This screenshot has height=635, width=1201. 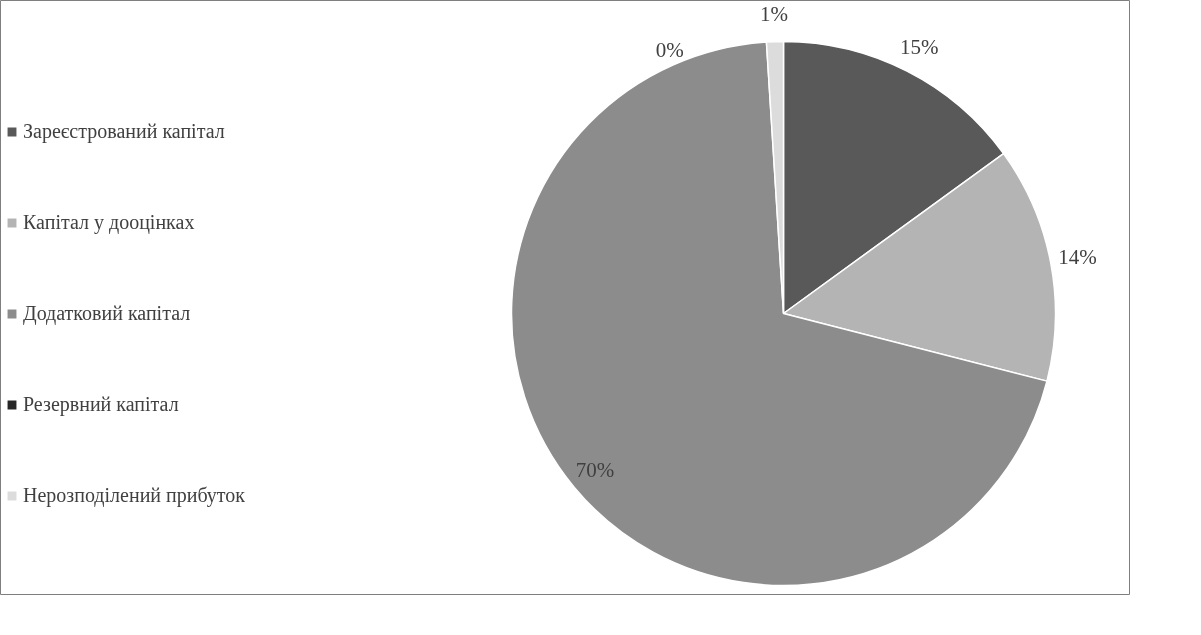 I want to click on legend-label: Зареєстрований капітал, so click(x=124, y=131).